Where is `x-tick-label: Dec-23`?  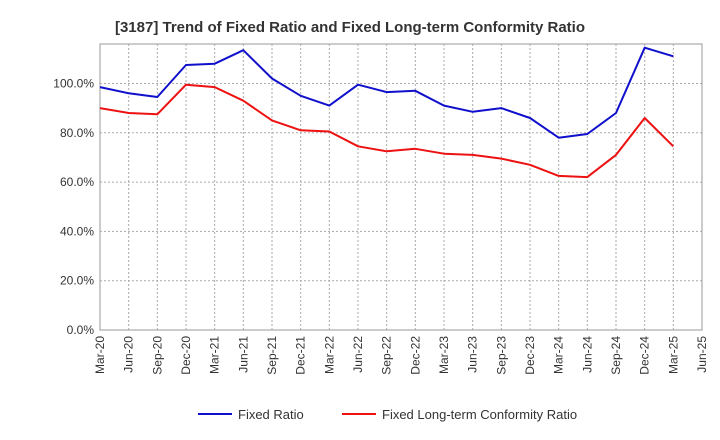
x-tick-label: Dec-23 is located at coordinates (530, 355).